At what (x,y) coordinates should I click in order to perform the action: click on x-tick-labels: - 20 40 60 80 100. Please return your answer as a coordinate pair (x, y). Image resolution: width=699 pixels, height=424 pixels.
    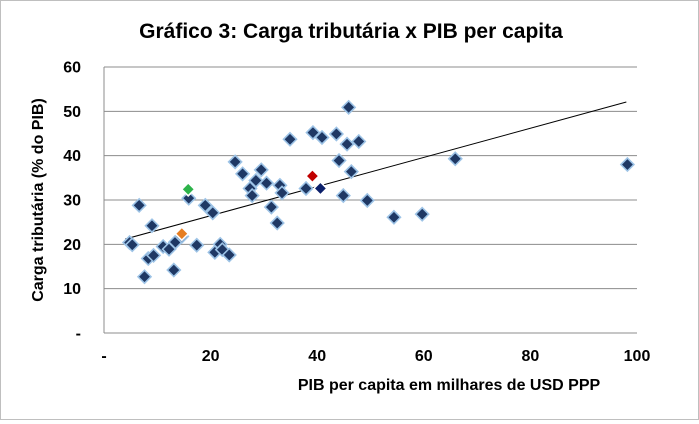
    Looking at the image, I should click on (375, 356).